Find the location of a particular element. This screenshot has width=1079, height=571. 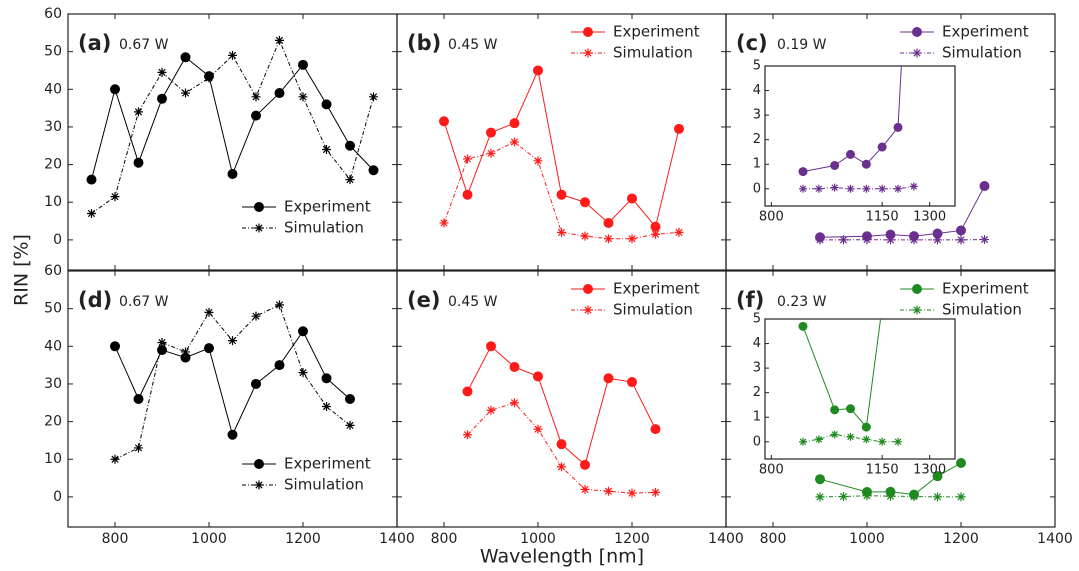

panel-label: (c) is located at coordinates (752, 43).